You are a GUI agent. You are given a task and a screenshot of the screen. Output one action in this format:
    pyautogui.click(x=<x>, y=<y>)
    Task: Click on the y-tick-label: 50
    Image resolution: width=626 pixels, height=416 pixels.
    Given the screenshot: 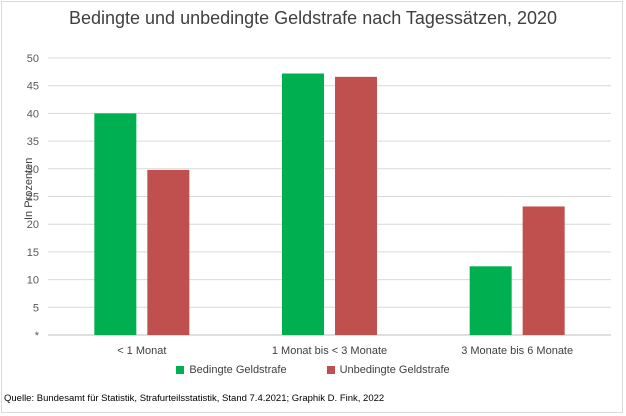 What is the action you would take?
    pyautogui.click(x=33, y=59)
    